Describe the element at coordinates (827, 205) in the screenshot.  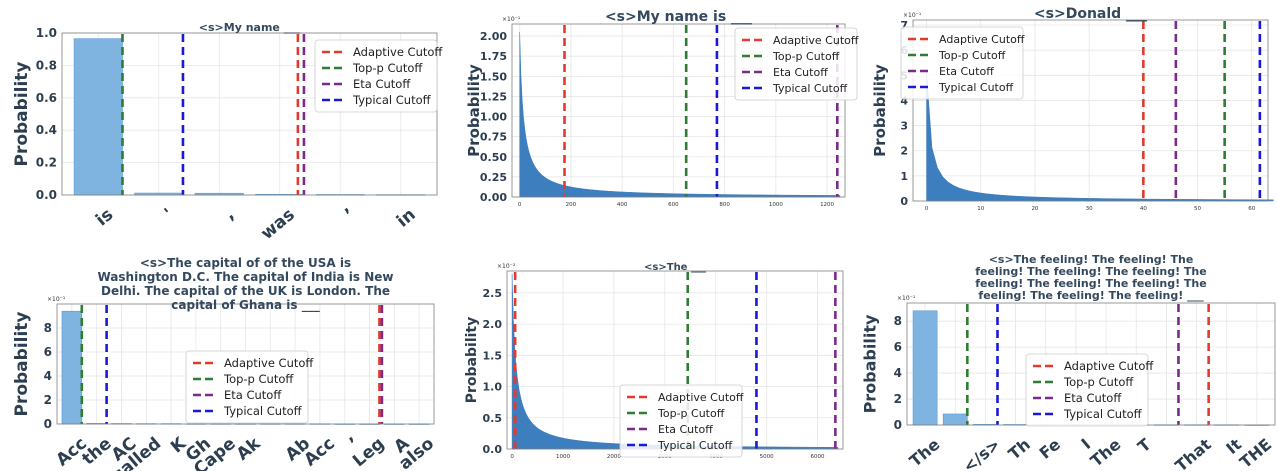
I see `x-tick-label: 1200` at that location.